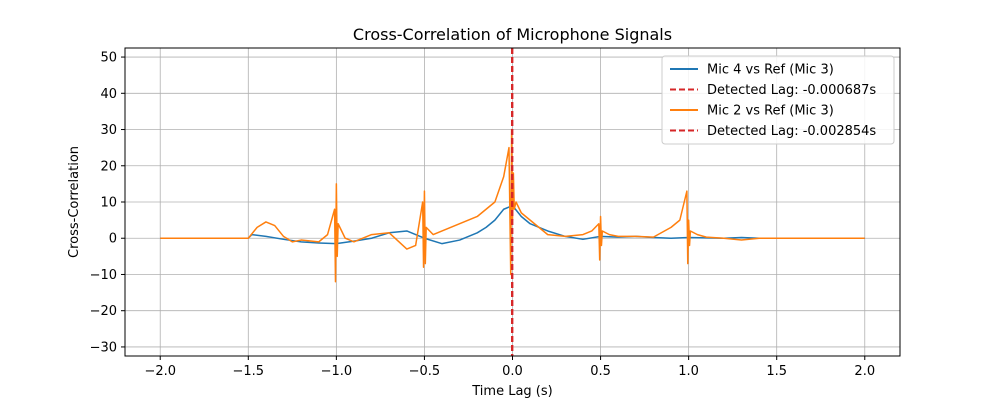 The width and height of the screenshot is (1000, 400). I want to click on x-axis: −2.0 −1.5 −1.0 −0.5 0.0 0.5 1.0 1.5 2.0, so click(509, 367).